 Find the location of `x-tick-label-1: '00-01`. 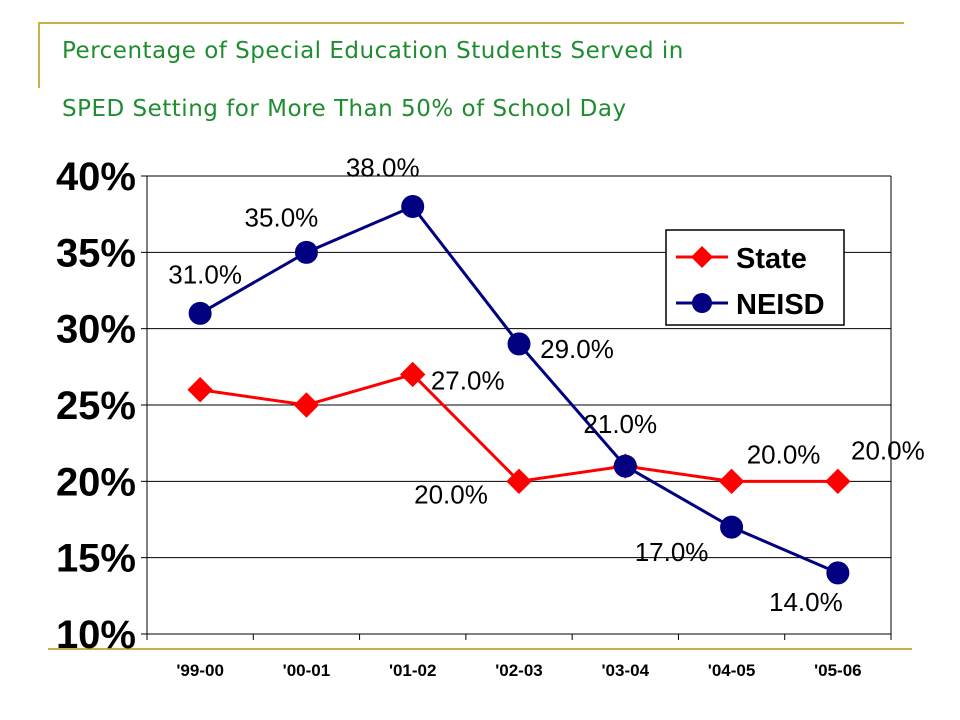

x-tick-label-1: '00-01 is located at coordinates (307, 670).